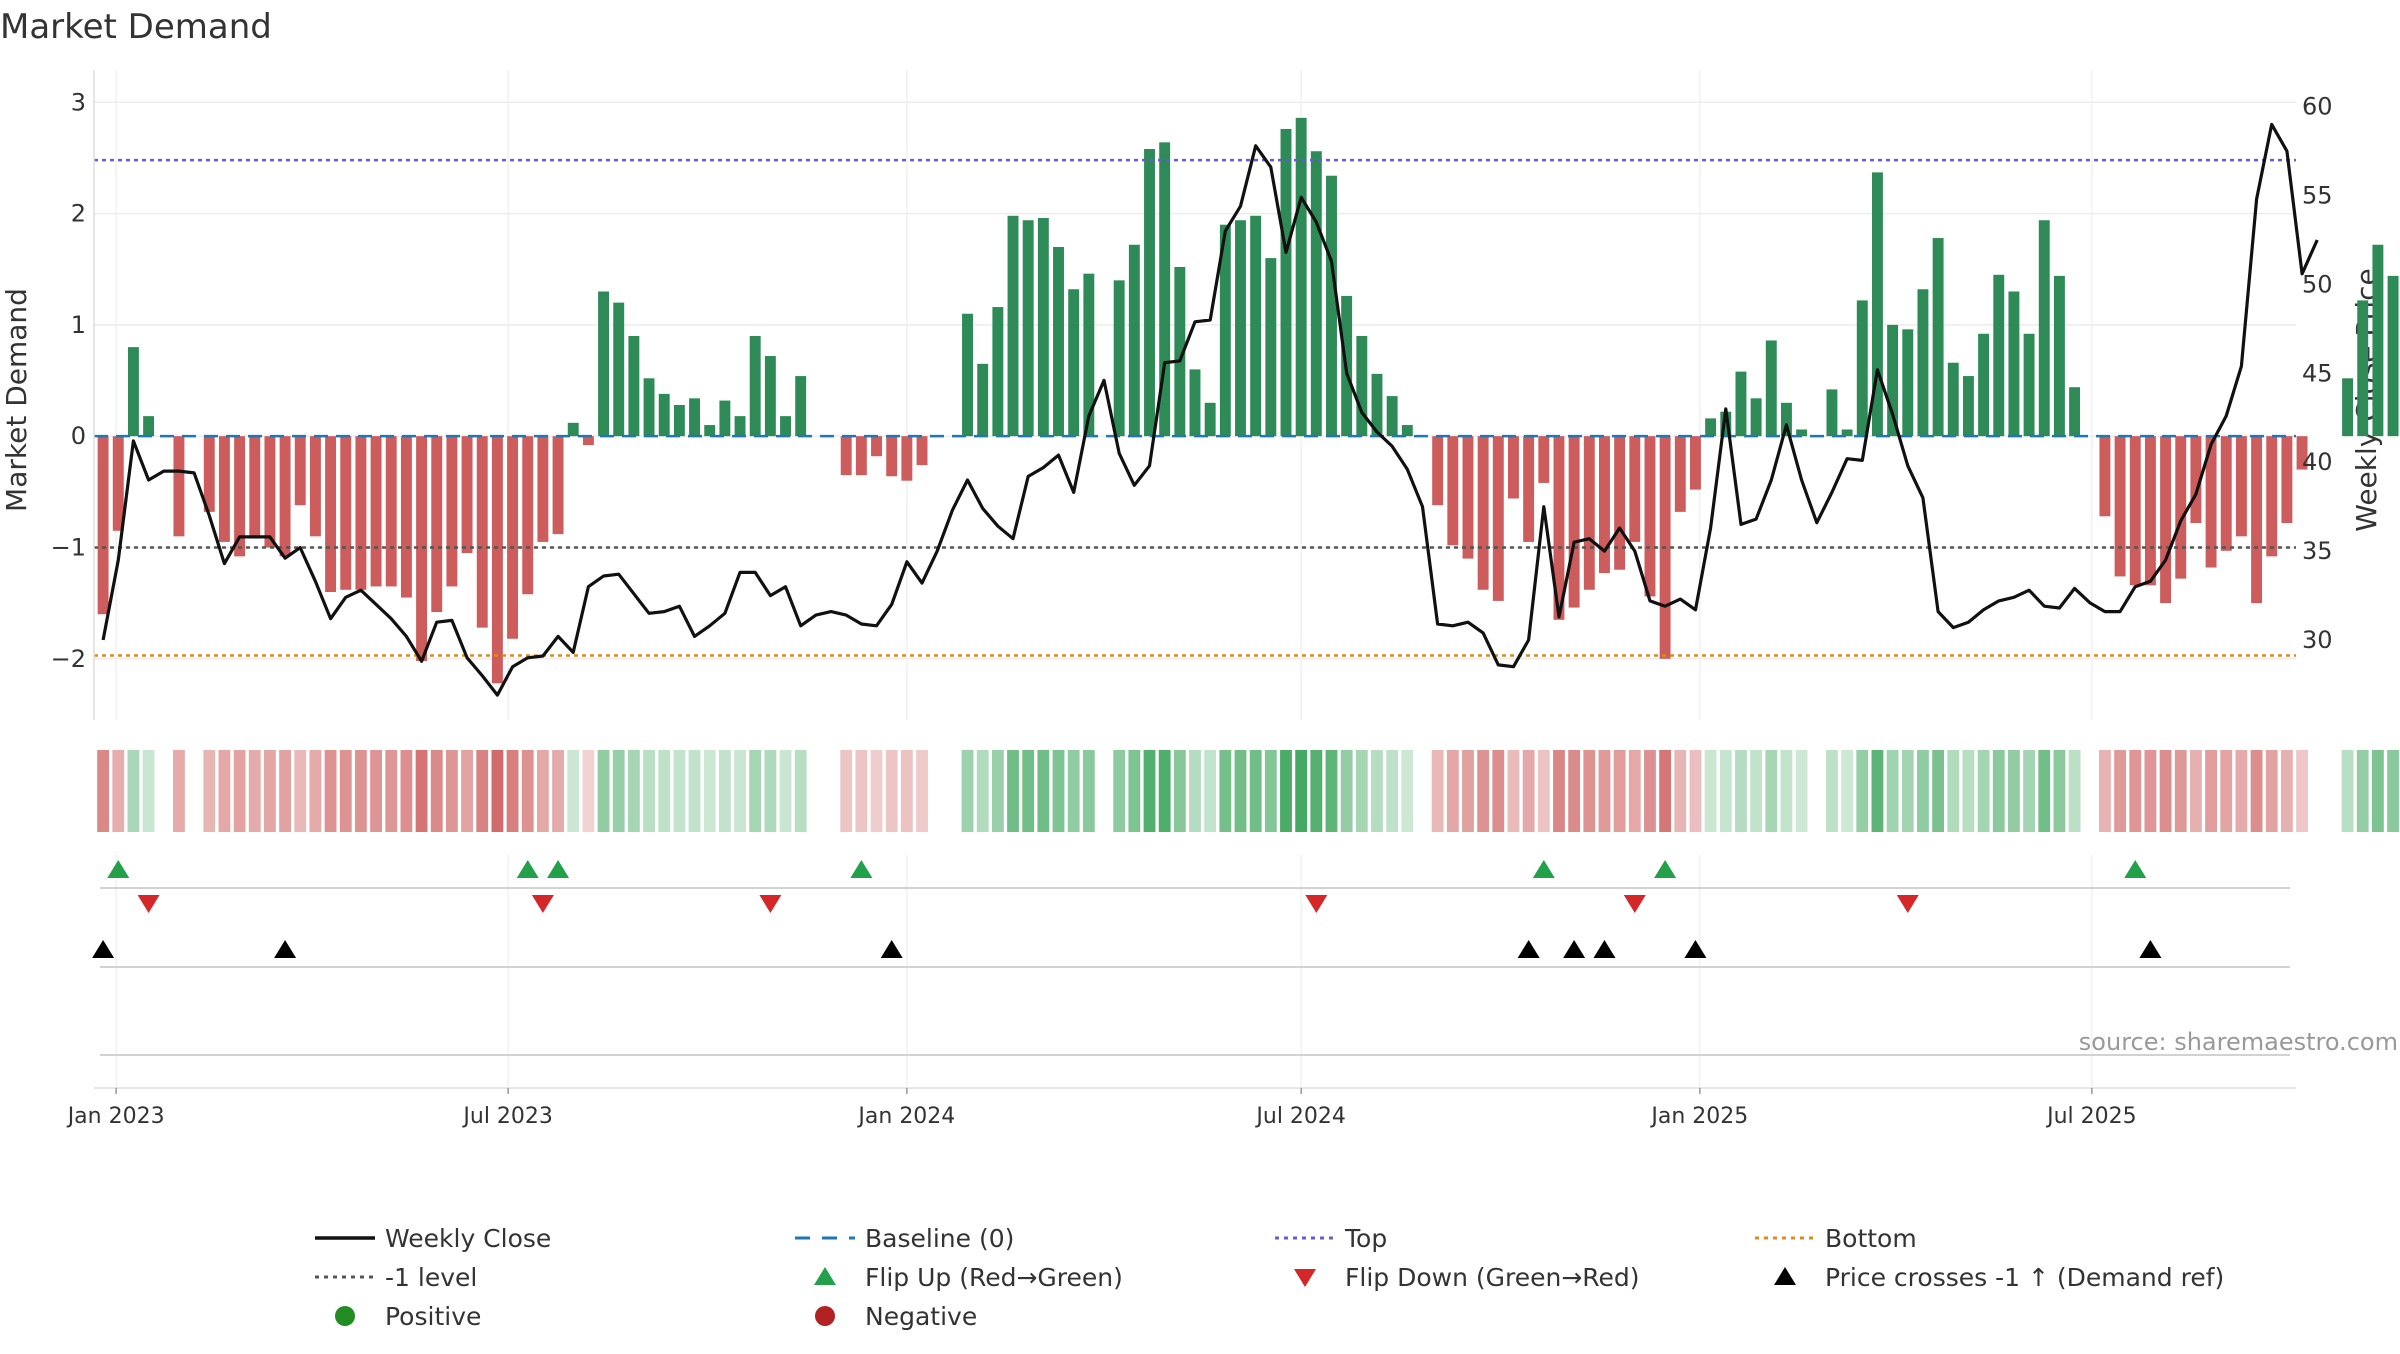 The height and width of the screenshot is (1354, 2400). What do you see at coordinates (507, 1116) in the screenshot?
I see `x-tick-label: Jul 2023` at bounding box center [507, 1116].